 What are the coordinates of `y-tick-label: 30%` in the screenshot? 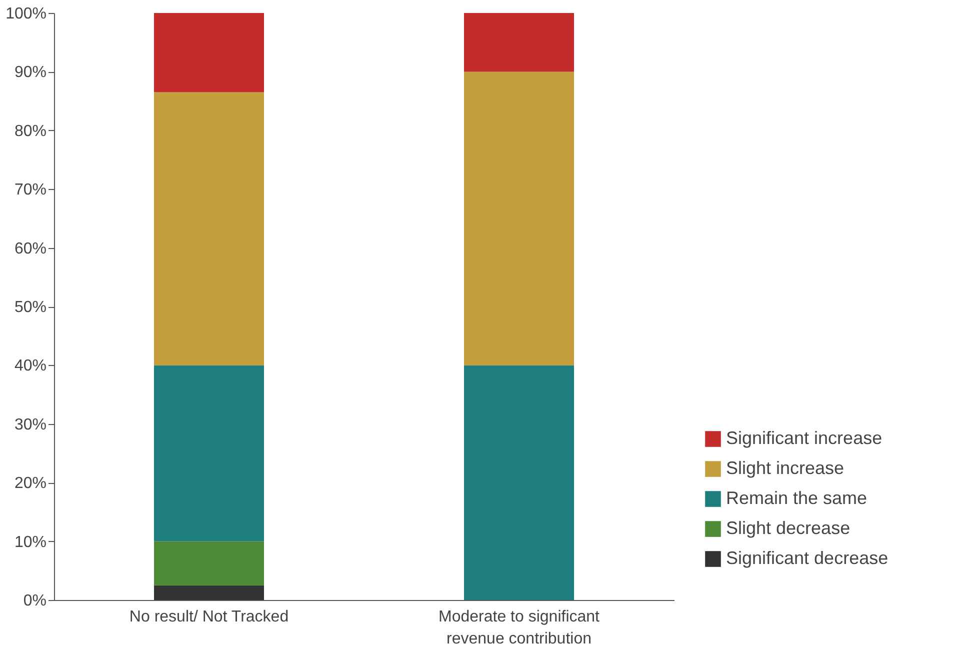 It's located at (30, 425).